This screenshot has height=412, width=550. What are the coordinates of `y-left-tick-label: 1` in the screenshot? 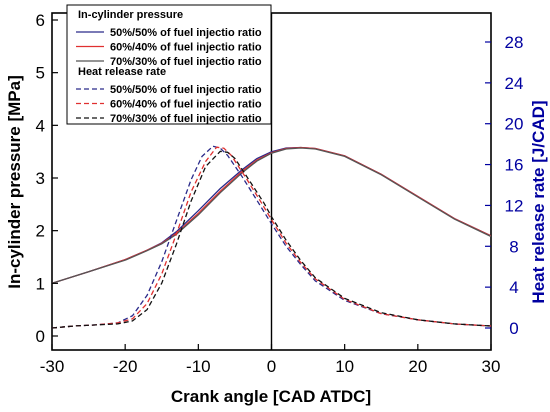 It's located at (40, 283).